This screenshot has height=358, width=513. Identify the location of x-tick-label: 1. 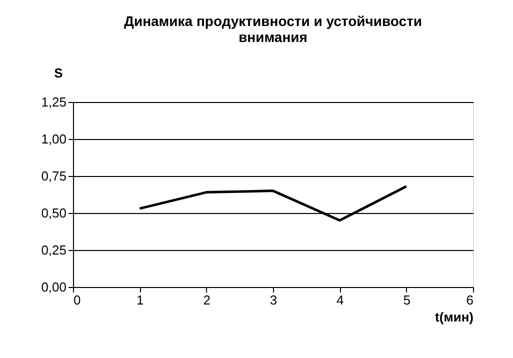
(140, 300).